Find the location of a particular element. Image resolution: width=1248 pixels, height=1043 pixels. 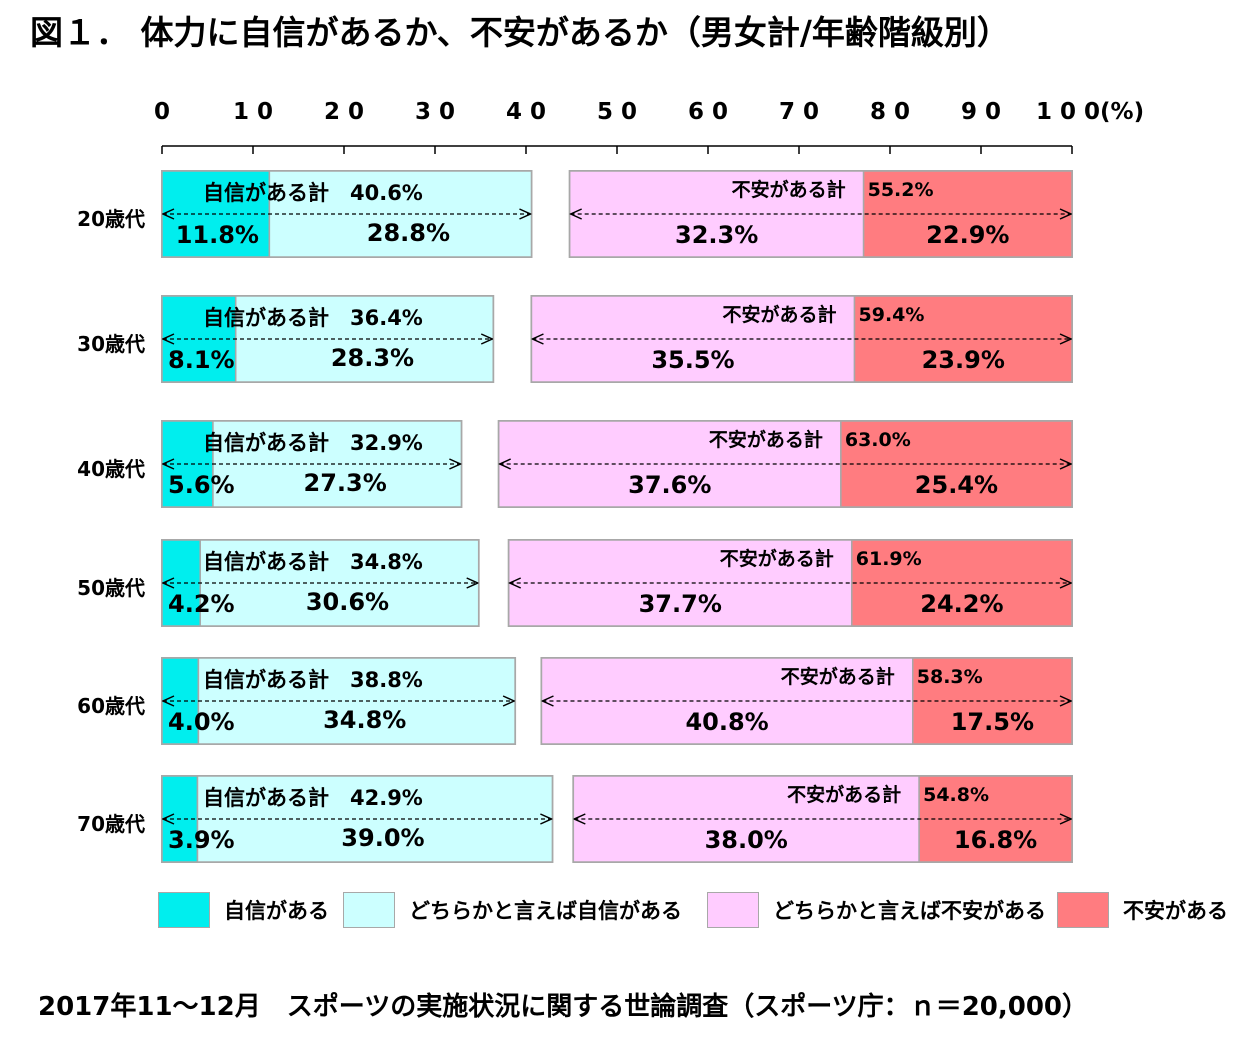

x-axis-tick-label: 1 0 0(%) is located at coordinates (1090, 112).